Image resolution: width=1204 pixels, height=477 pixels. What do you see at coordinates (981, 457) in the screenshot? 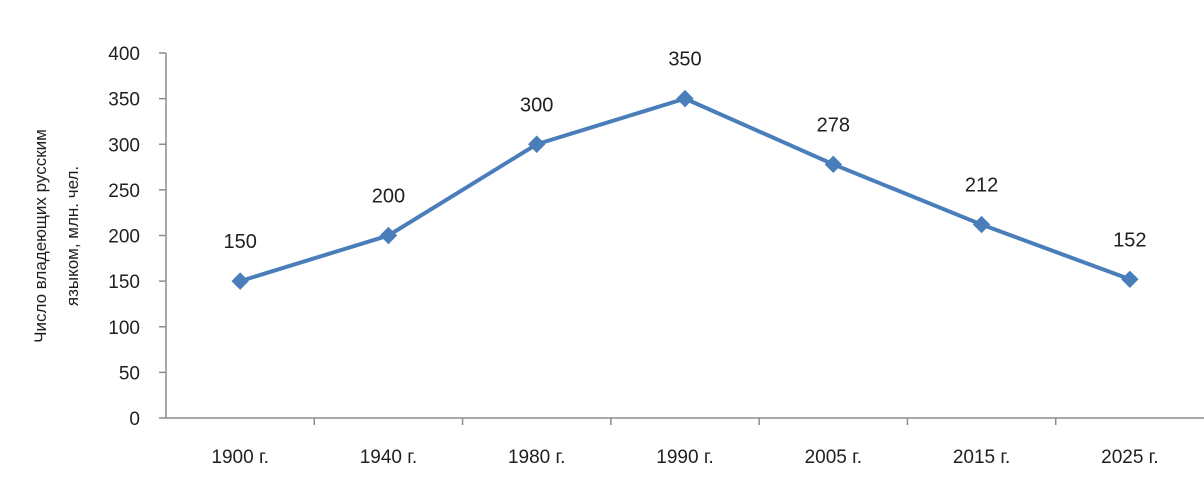
I see `x-tick-label: 2015 г.` at bounding box center [981, 457].